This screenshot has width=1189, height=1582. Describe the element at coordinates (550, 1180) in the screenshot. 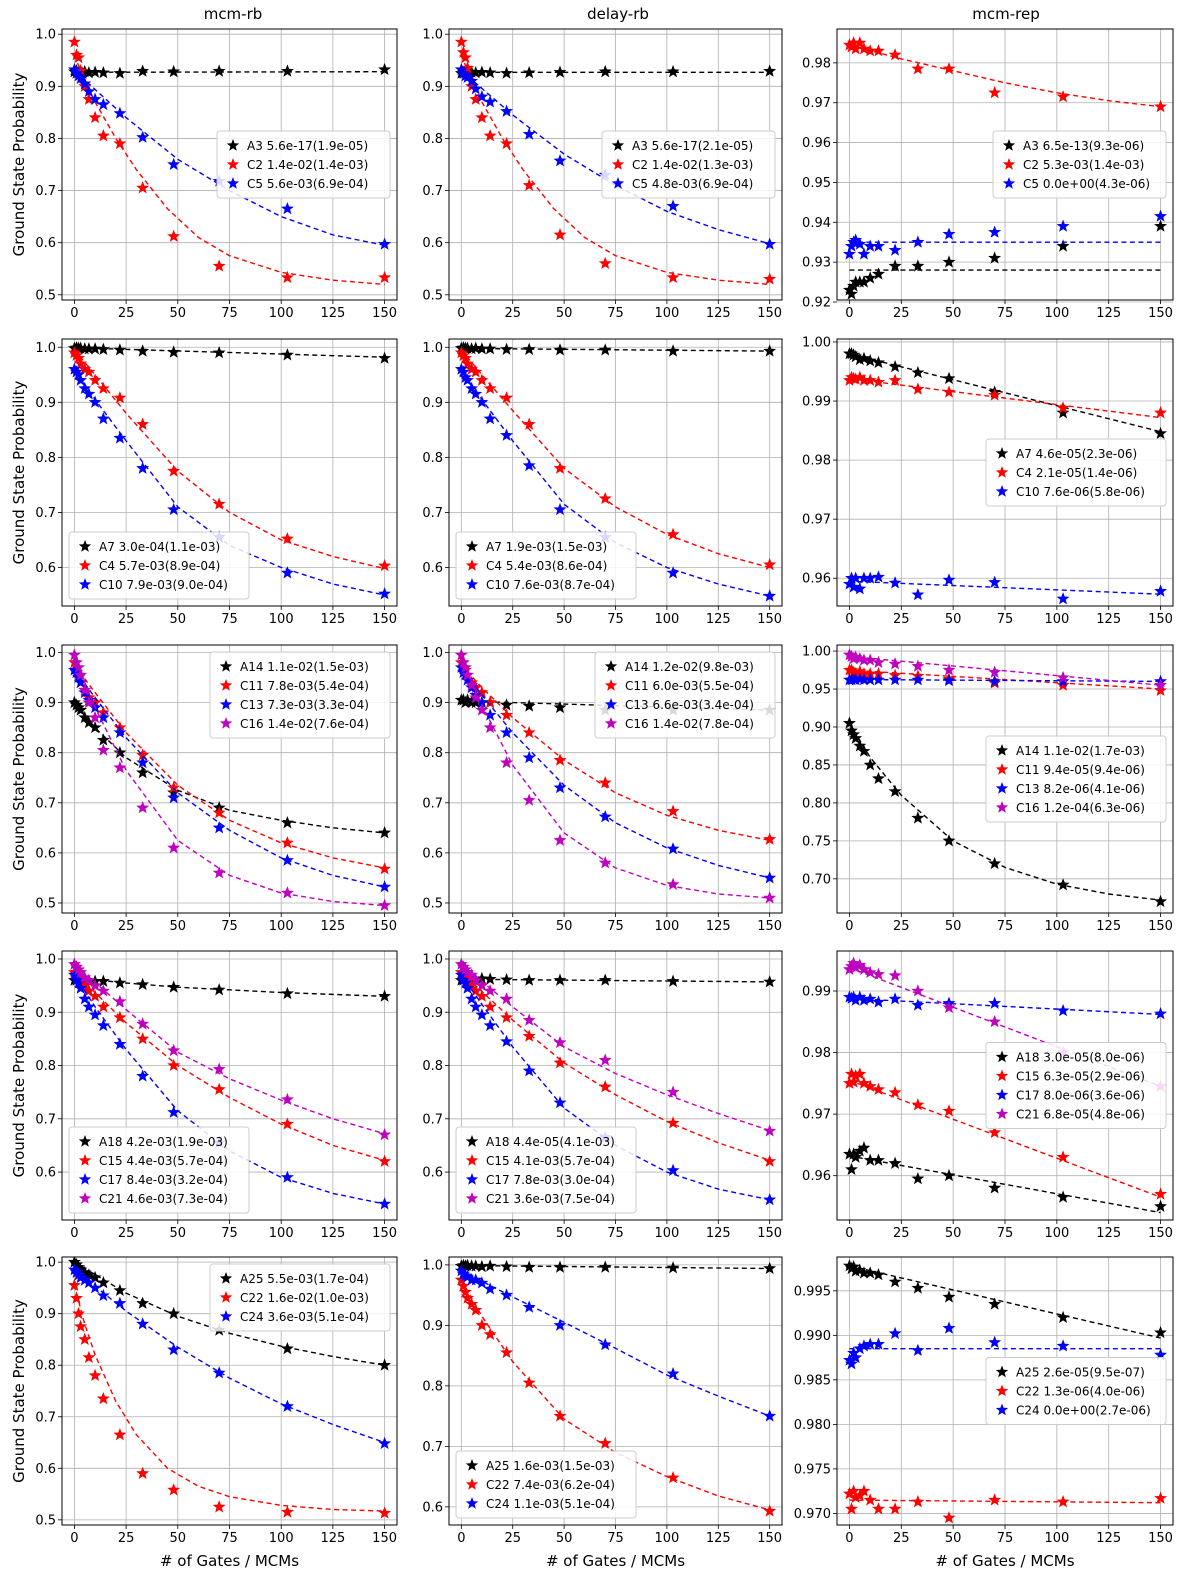

I see `legend-label: C17 7.8e-03(3.0e-04)` at that location.